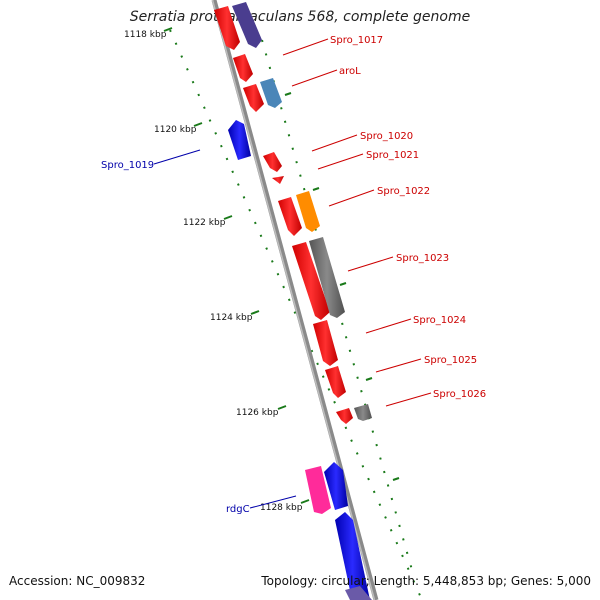 This screenshot has width=600, height=600. What do you see at coordinates (350, 71) in the screenshot?
I see `label-arol: aroL` at bounding box center [350, 71].